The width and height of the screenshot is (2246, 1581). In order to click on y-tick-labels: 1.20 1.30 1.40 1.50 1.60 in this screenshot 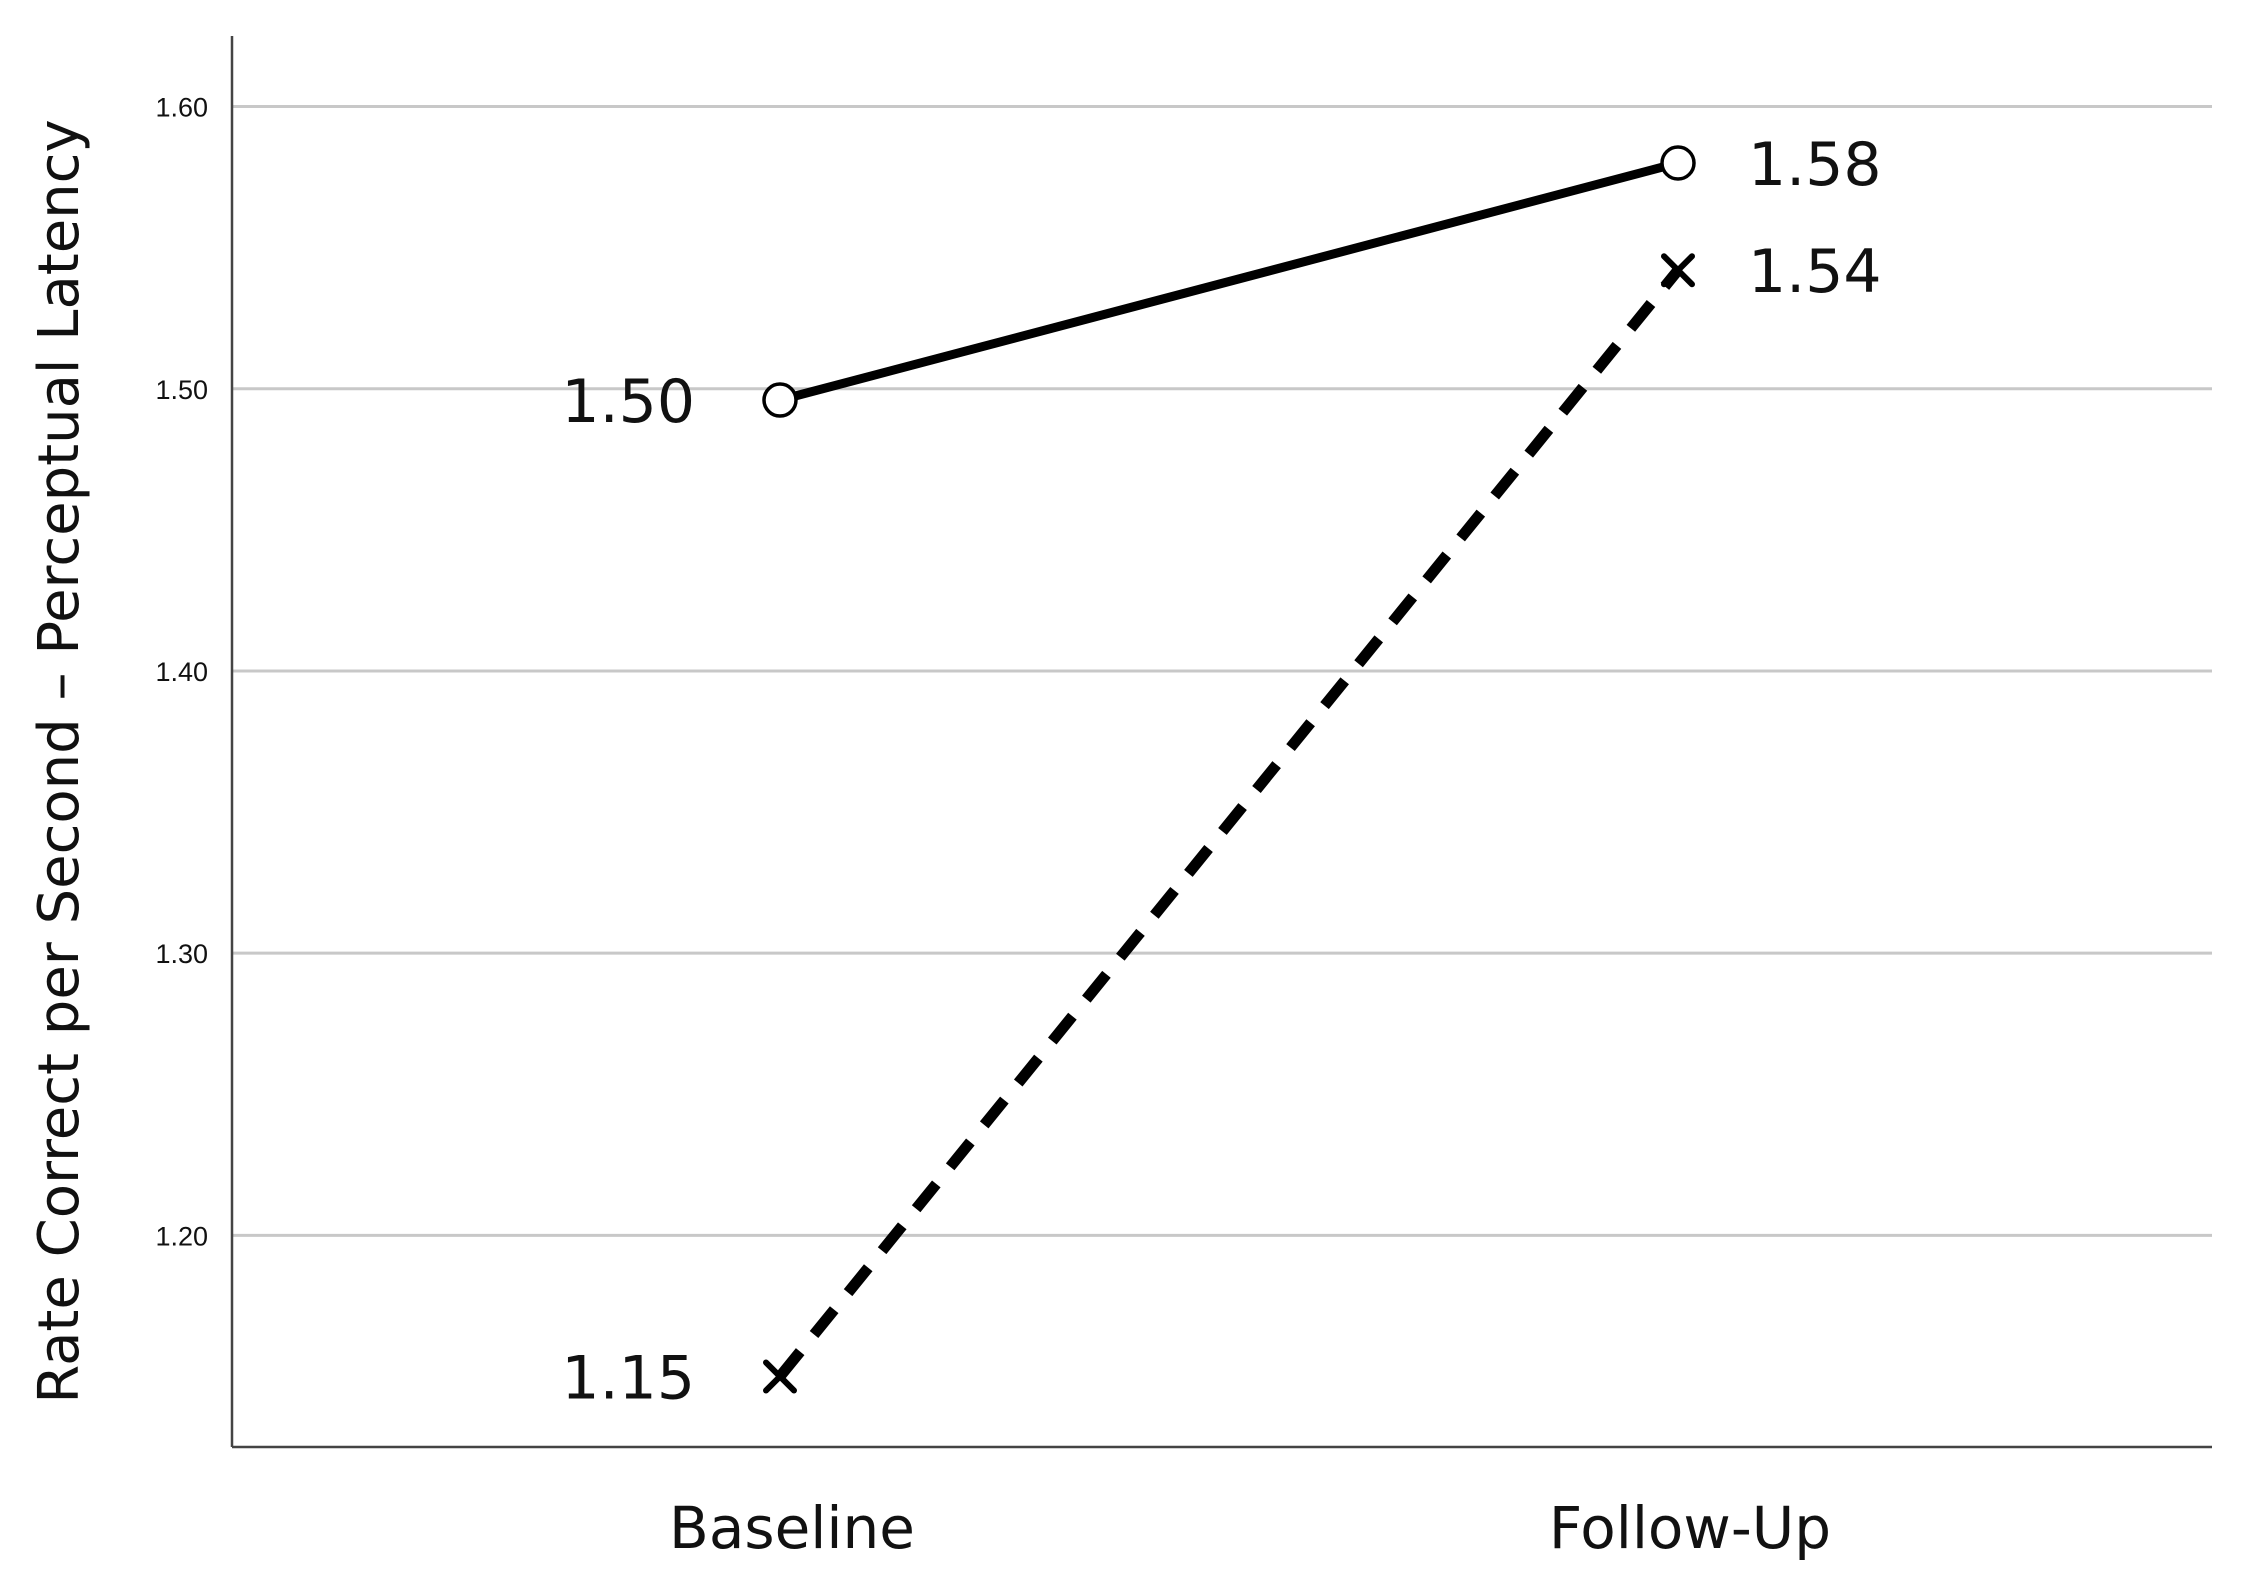, I will do `click(181, 672)`.